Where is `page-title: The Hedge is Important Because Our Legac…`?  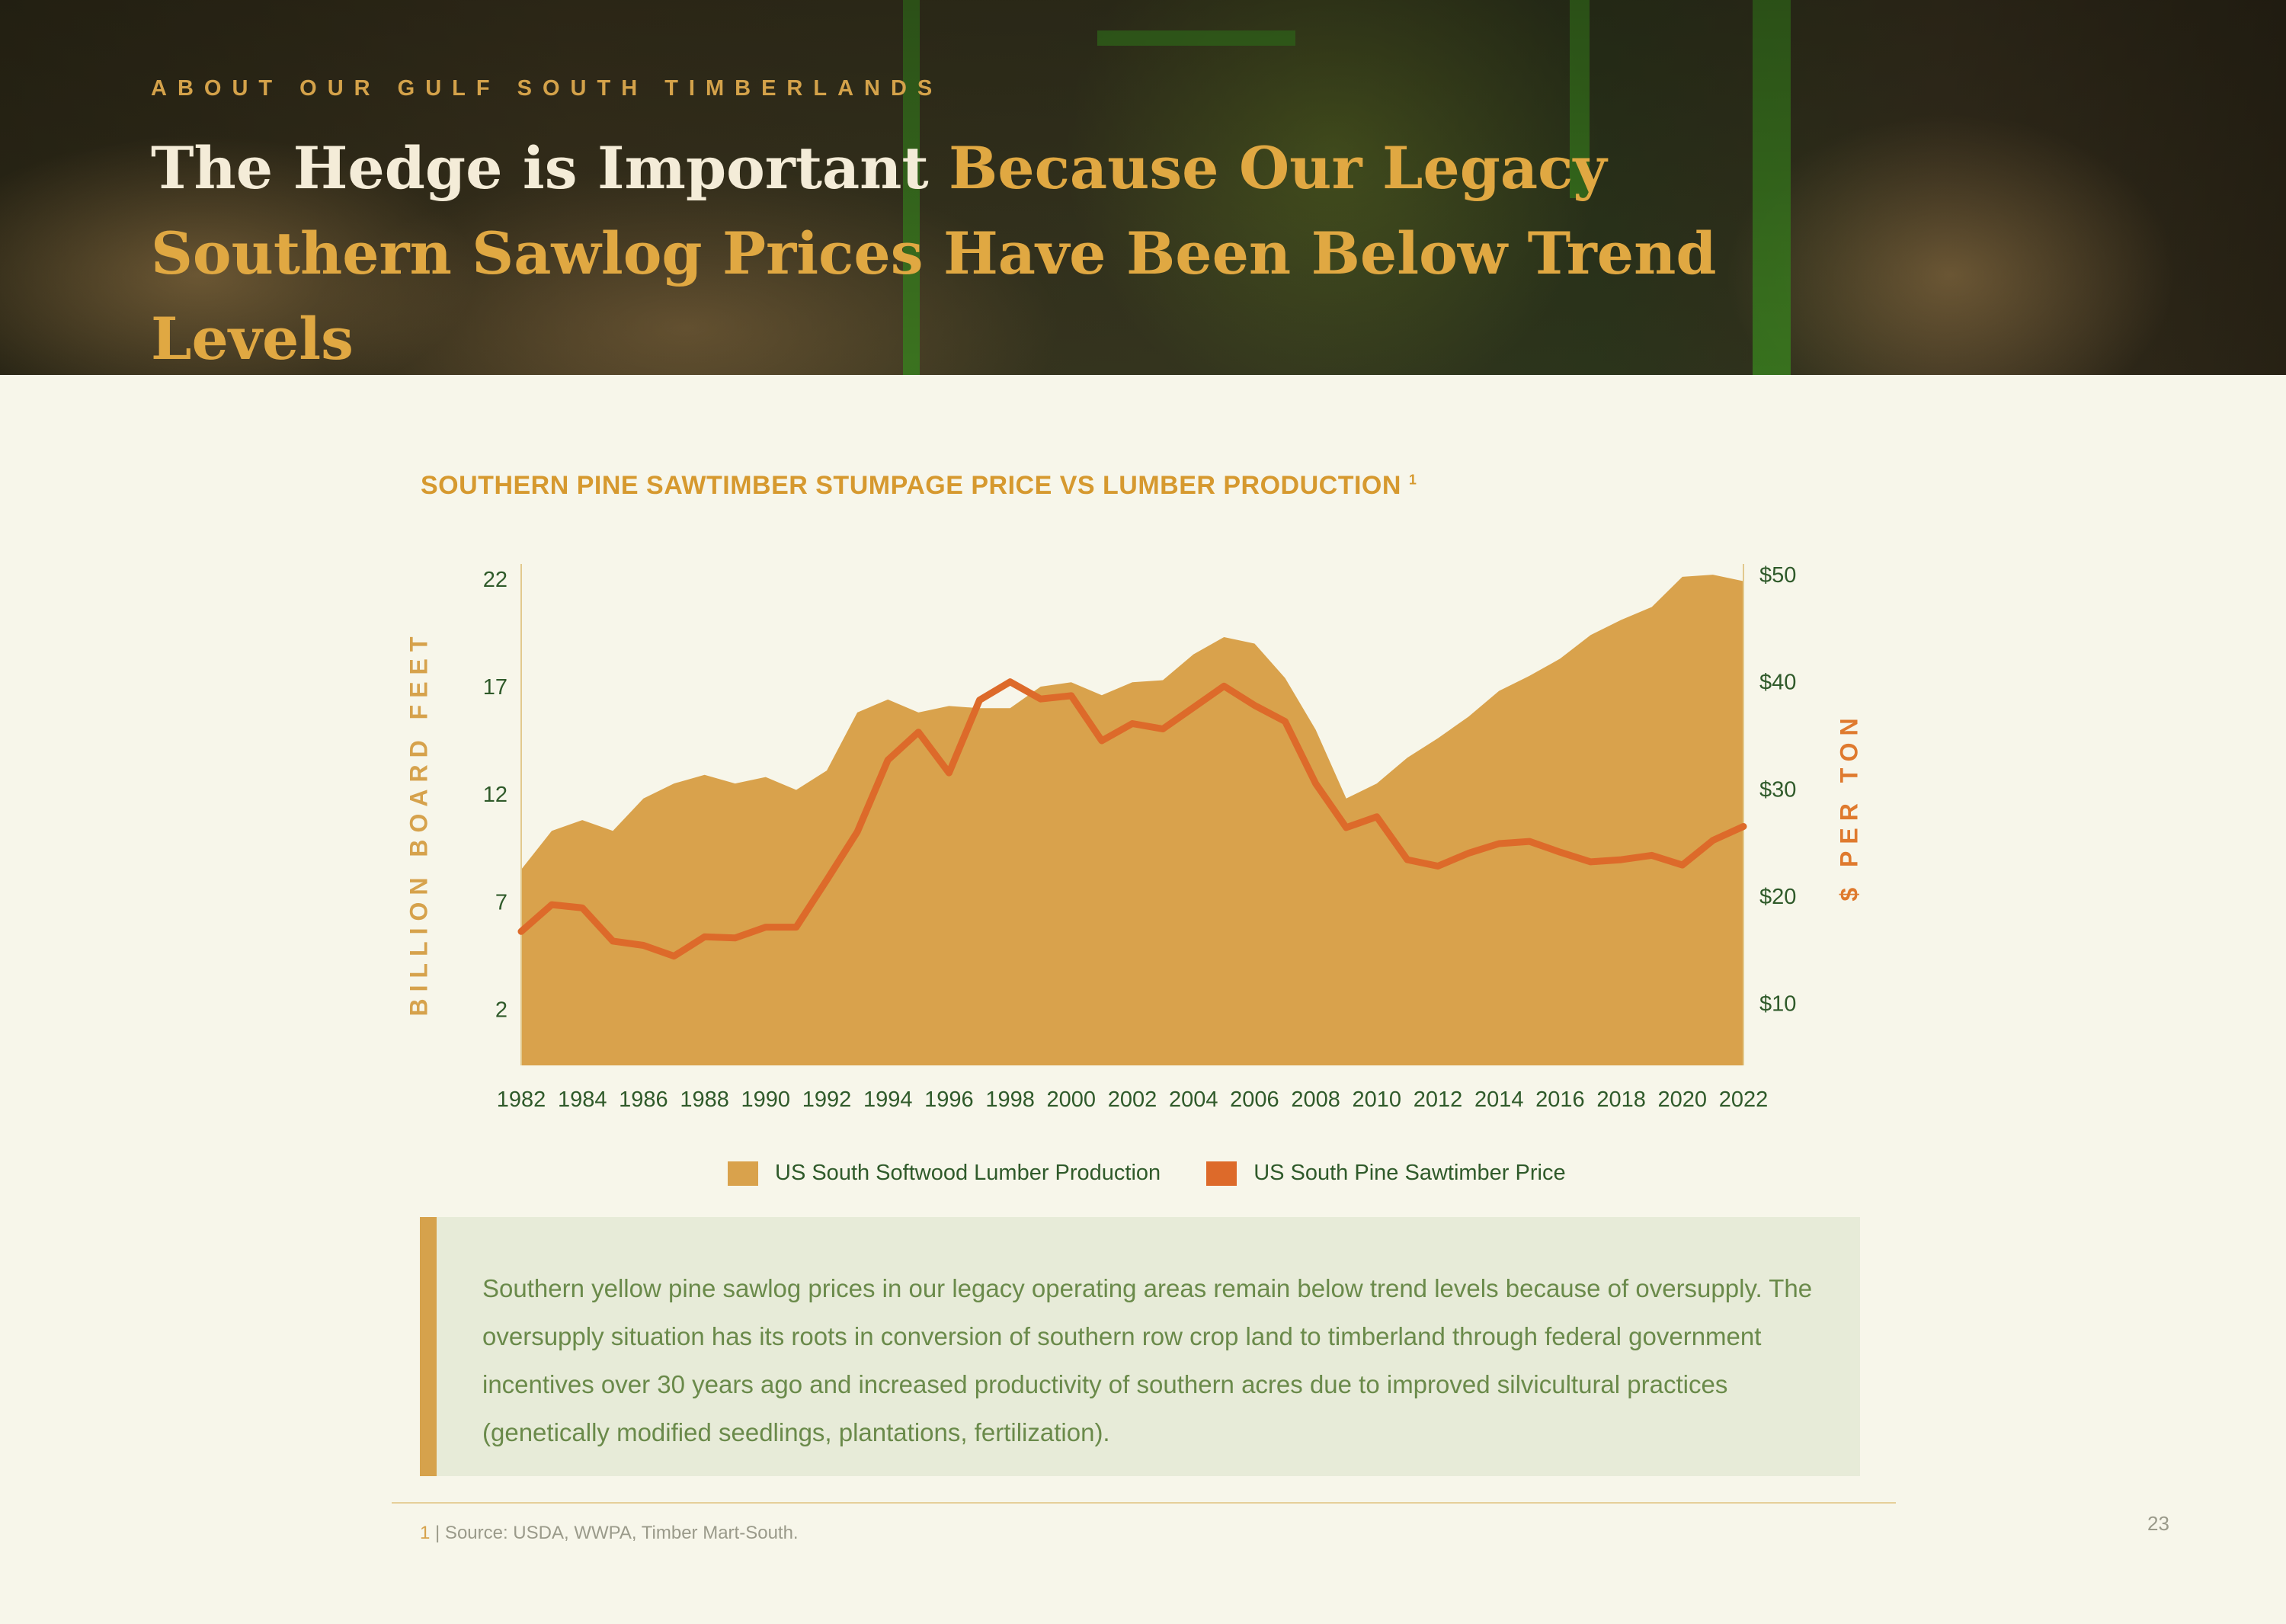
page-title: The Hedge is Important Because Our Legac… is located at coordinates (1027, 250).